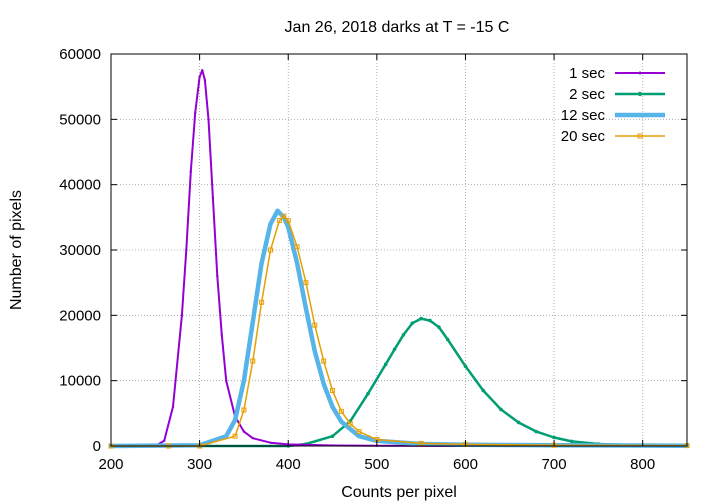 The height and width of the screenshot is (504, 720). I want to click on y-tick-label: 0, so click(97, 446).